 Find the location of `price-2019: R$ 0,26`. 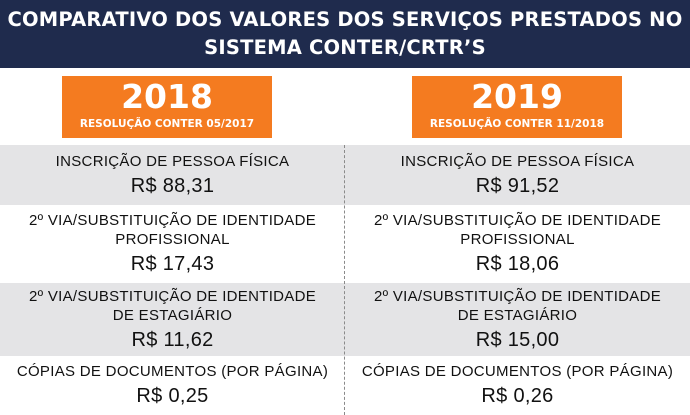

price-2019: R$ 0,26 is located at coordinates (517, 396).